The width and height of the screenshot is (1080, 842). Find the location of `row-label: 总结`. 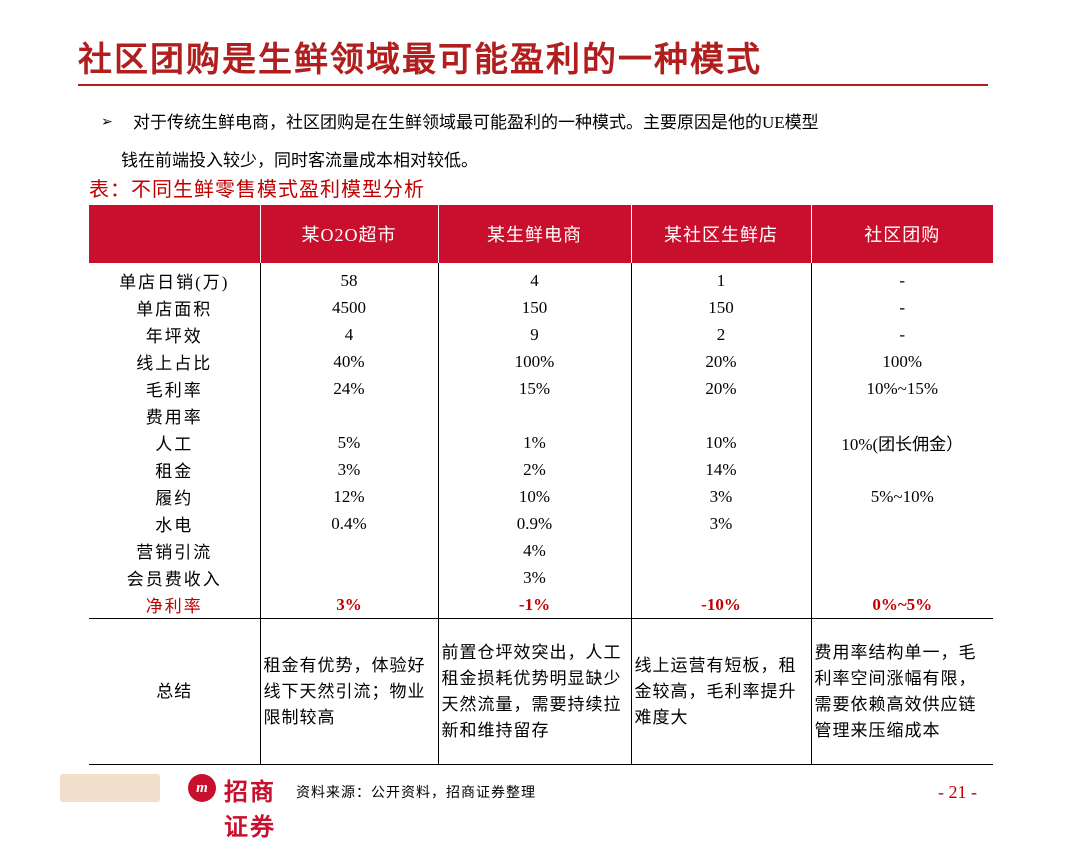

row-label: 总结 is located at coordinates (175, 691).